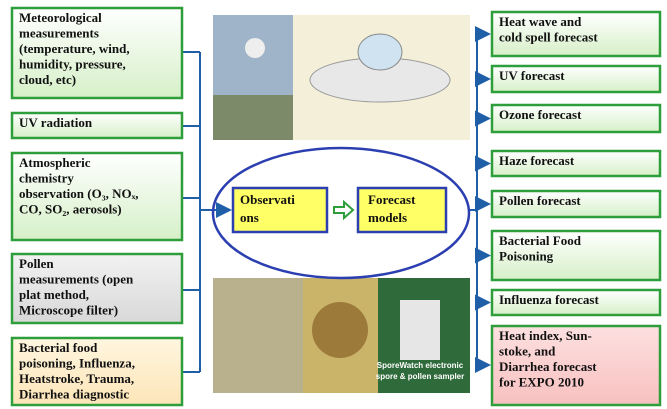 The width and height of the screenshot is (667, 409). What do you see at coordinates (77, 362) in the screenshot?
I see `box-label: poisoning, Influenza,` at bounding box center [77, 362].